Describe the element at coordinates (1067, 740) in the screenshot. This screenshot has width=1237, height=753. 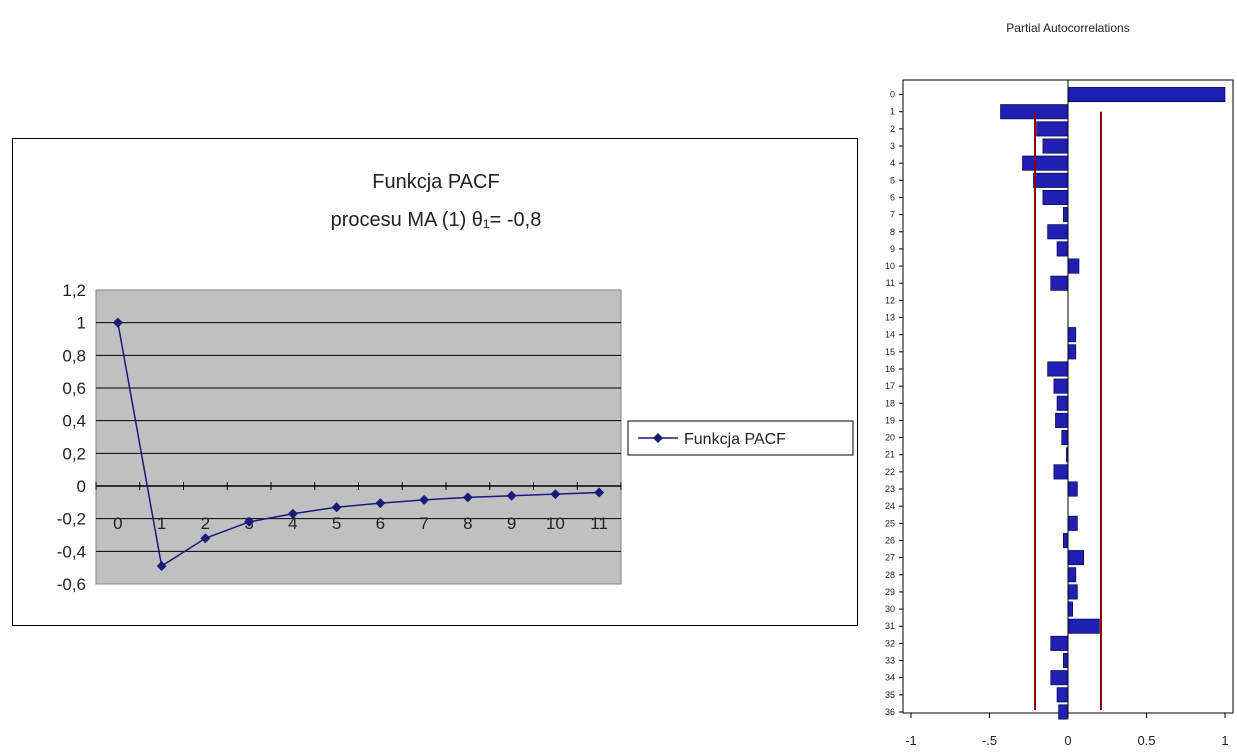
I see `pac-x-tick-label: 0` at that location.